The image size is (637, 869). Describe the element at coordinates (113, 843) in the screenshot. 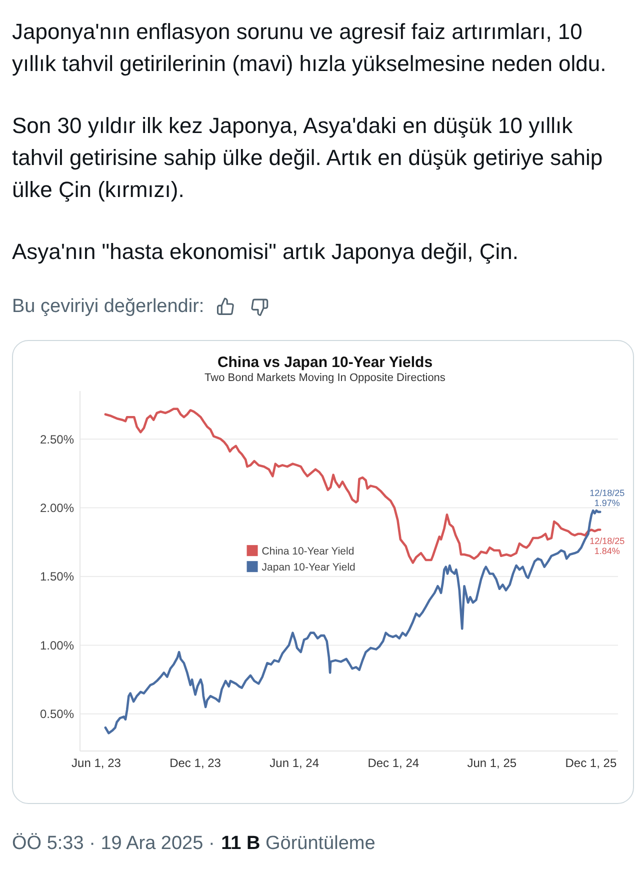

I see `text: ÖÖ 5:33 · 19 Ara 2025 ·` at that location.